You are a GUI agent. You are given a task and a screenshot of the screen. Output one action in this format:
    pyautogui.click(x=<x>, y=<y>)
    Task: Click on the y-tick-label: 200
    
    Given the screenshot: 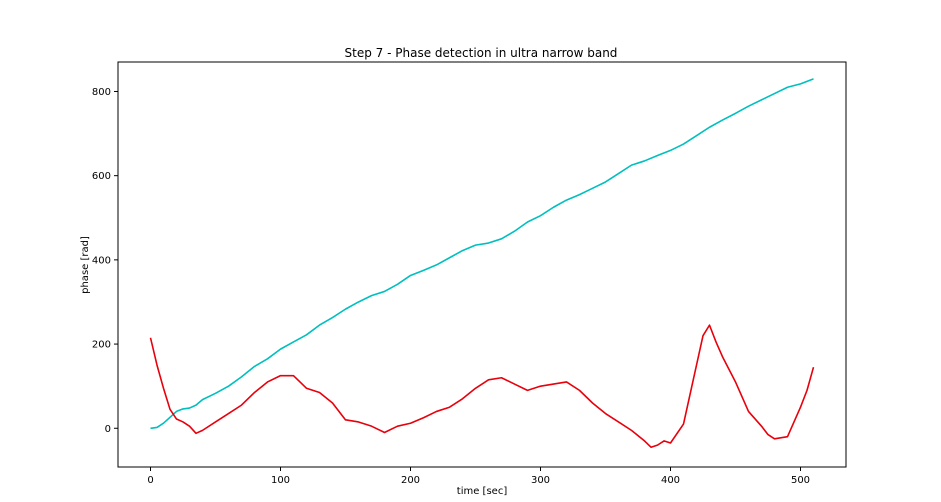 What is the action you would take?
    pyautogui.click(x=101, y=345)
    